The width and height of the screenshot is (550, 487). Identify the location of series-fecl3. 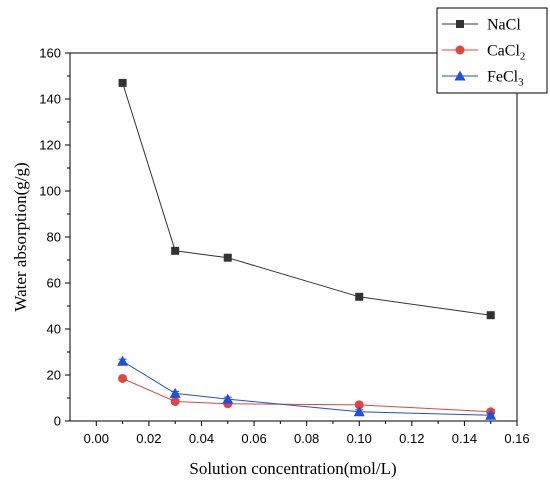
(307, 387).